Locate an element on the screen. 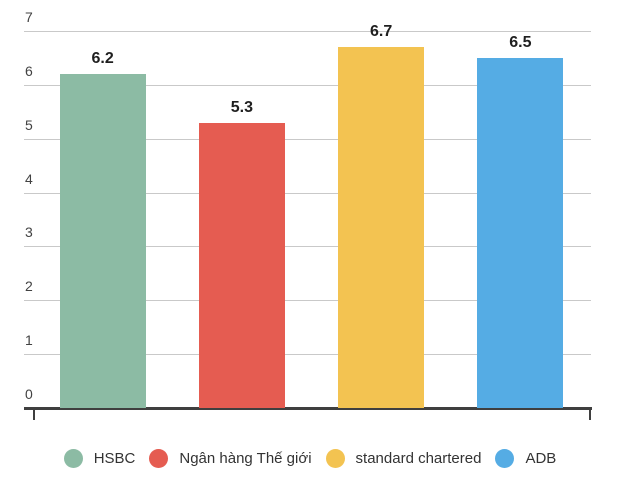 The height and width of the screenshot is (488, 620). legend-label: Ngân hàng Thế giới is located at coordinates (245, 458).